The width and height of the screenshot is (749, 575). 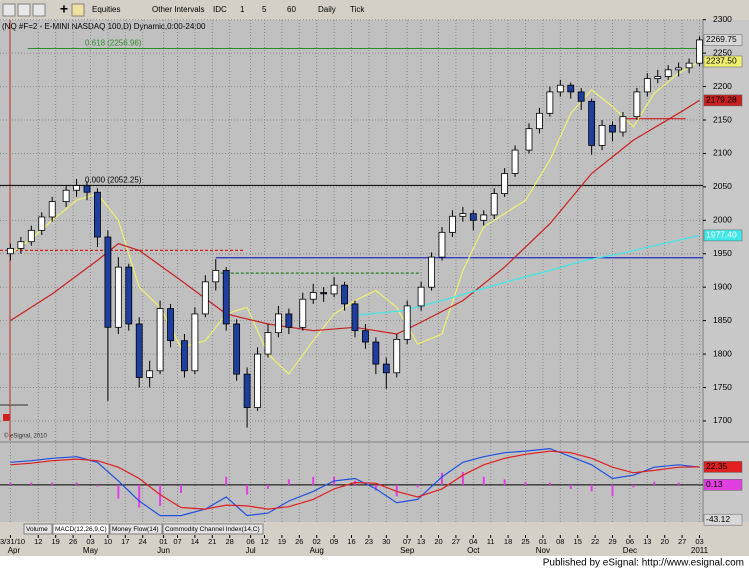 I want to click on x-tick-label: 18, so click(x=508, y=541).